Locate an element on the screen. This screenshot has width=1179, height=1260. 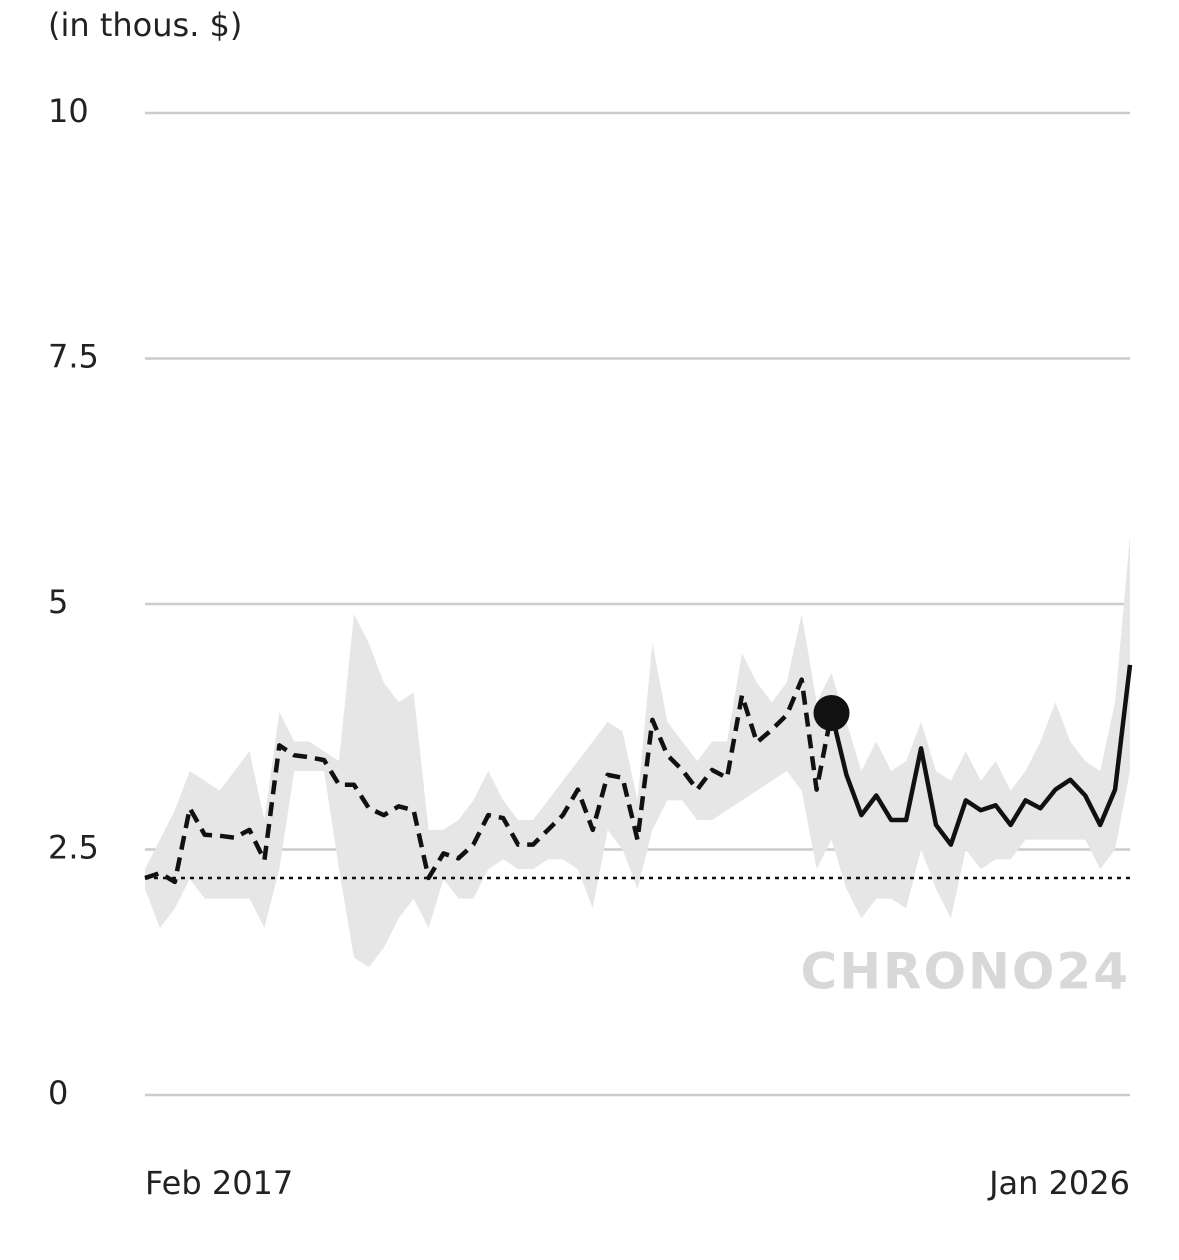
y-tick-label: 5 is located at coordinates (58, 602).